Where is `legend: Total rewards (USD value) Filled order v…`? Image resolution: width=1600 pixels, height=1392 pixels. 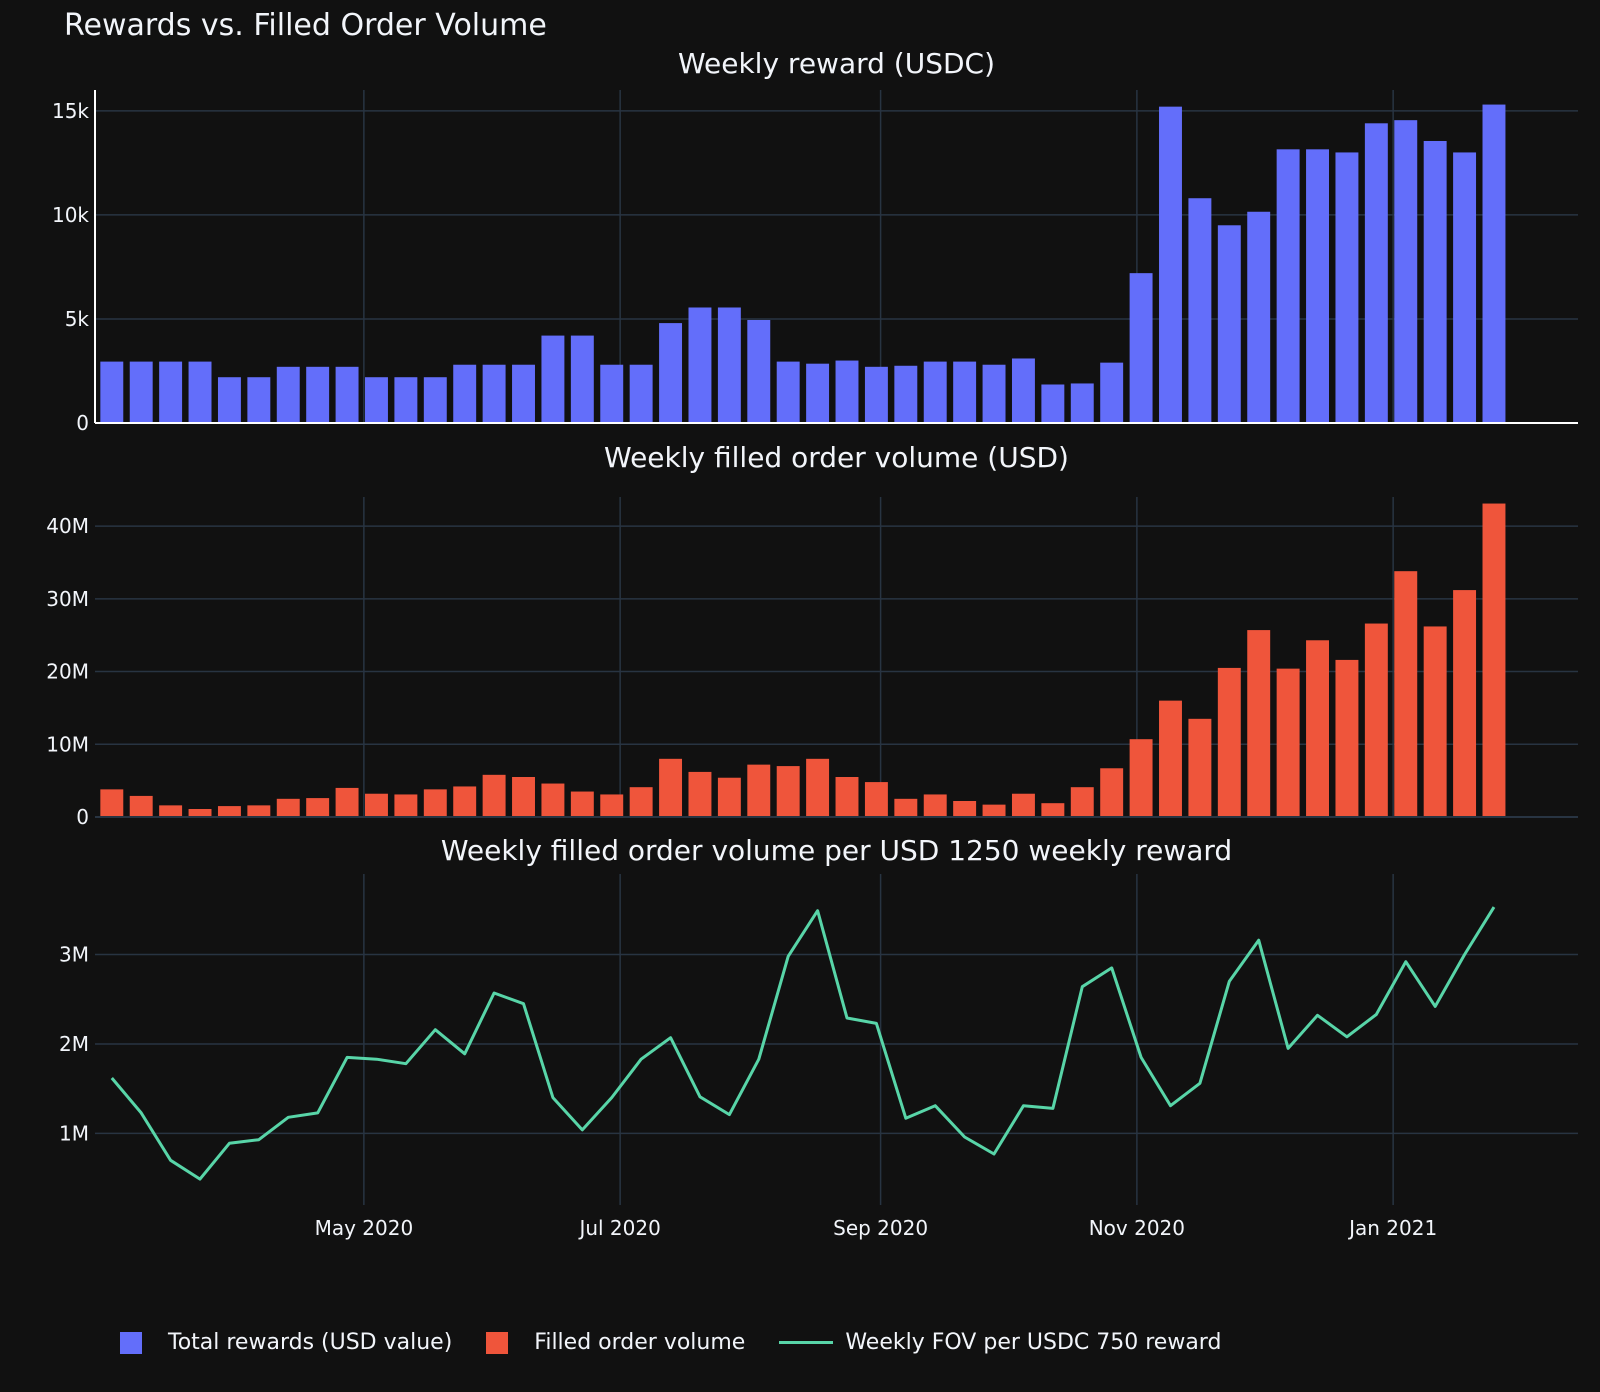 legend: Total rewards (USD value) Filled order v… is located at coordinates (687, 1342).